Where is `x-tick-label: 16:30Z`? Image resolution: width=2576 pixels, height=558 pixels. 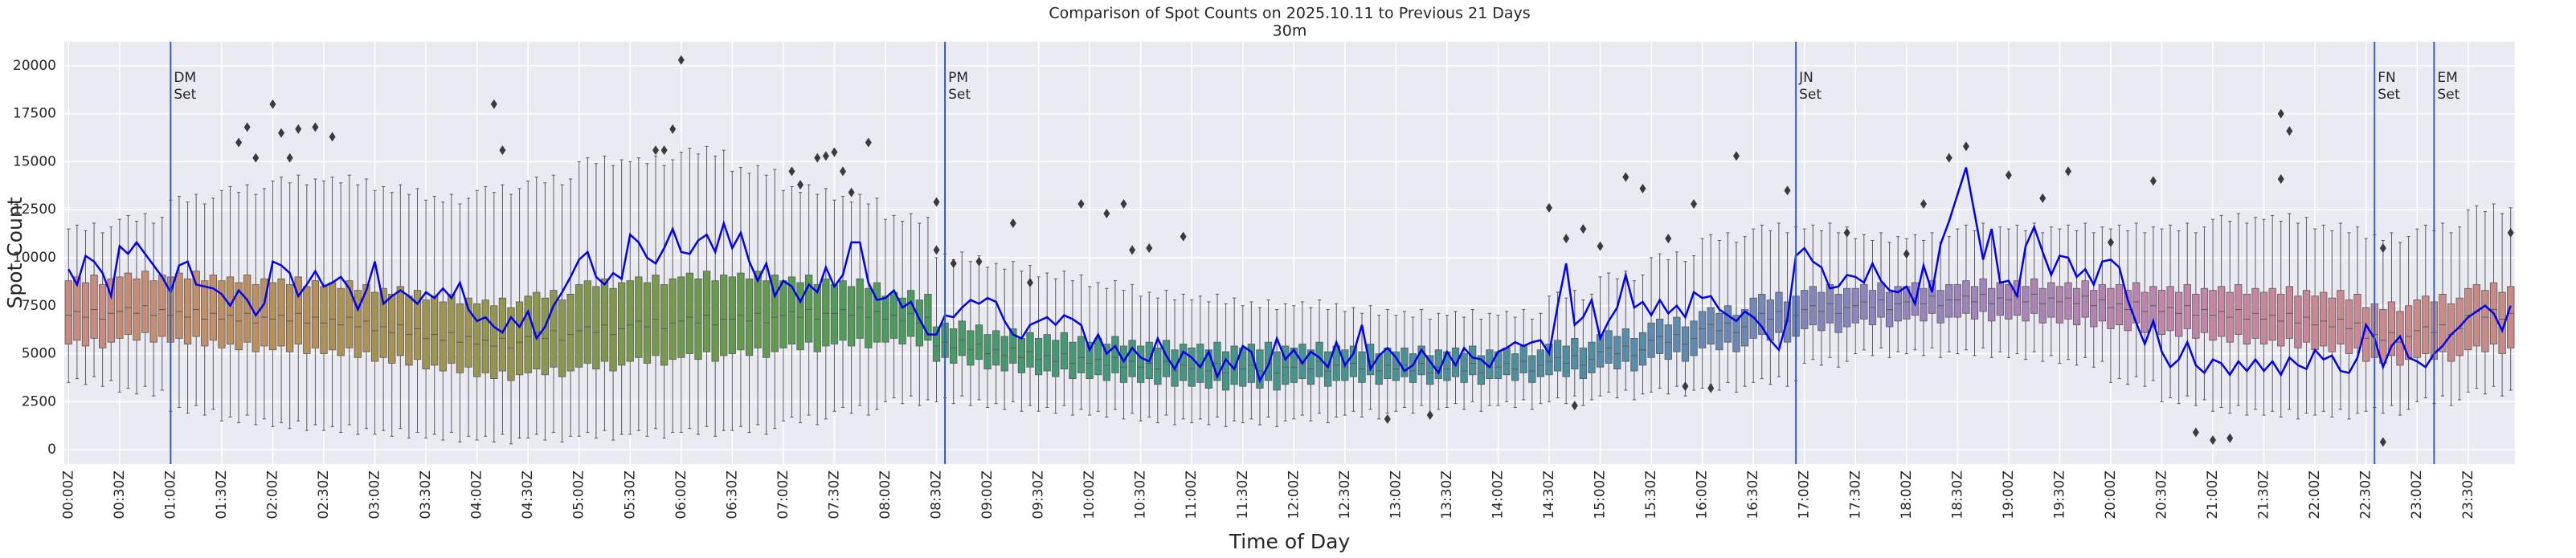 x-tick-label: 16:30Z is located at coordinates (1753, 494).